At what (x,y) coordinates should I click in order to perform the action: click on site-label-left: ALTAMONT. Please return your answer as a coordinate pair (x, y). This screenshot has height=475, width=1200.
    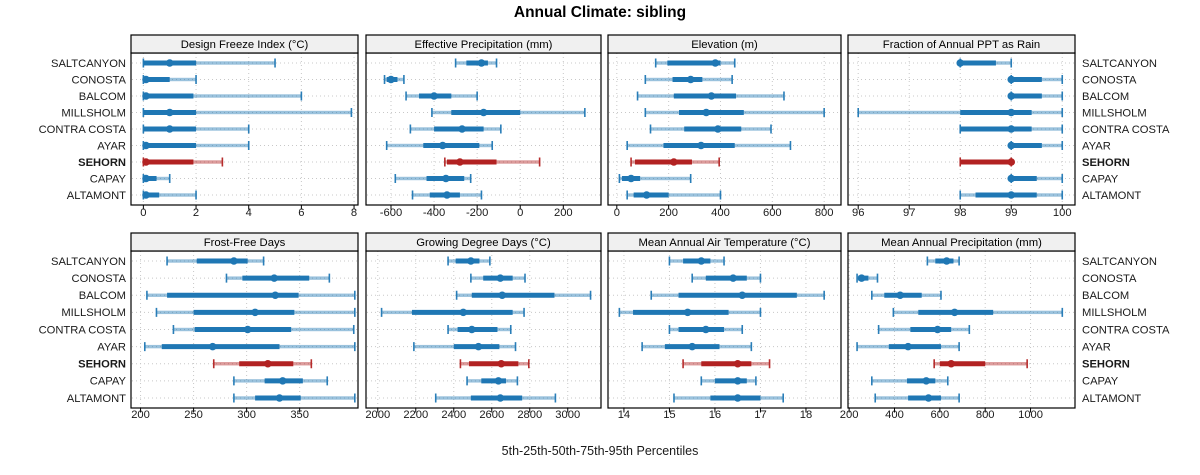
    Looking at the image, I should click on (96, 196).